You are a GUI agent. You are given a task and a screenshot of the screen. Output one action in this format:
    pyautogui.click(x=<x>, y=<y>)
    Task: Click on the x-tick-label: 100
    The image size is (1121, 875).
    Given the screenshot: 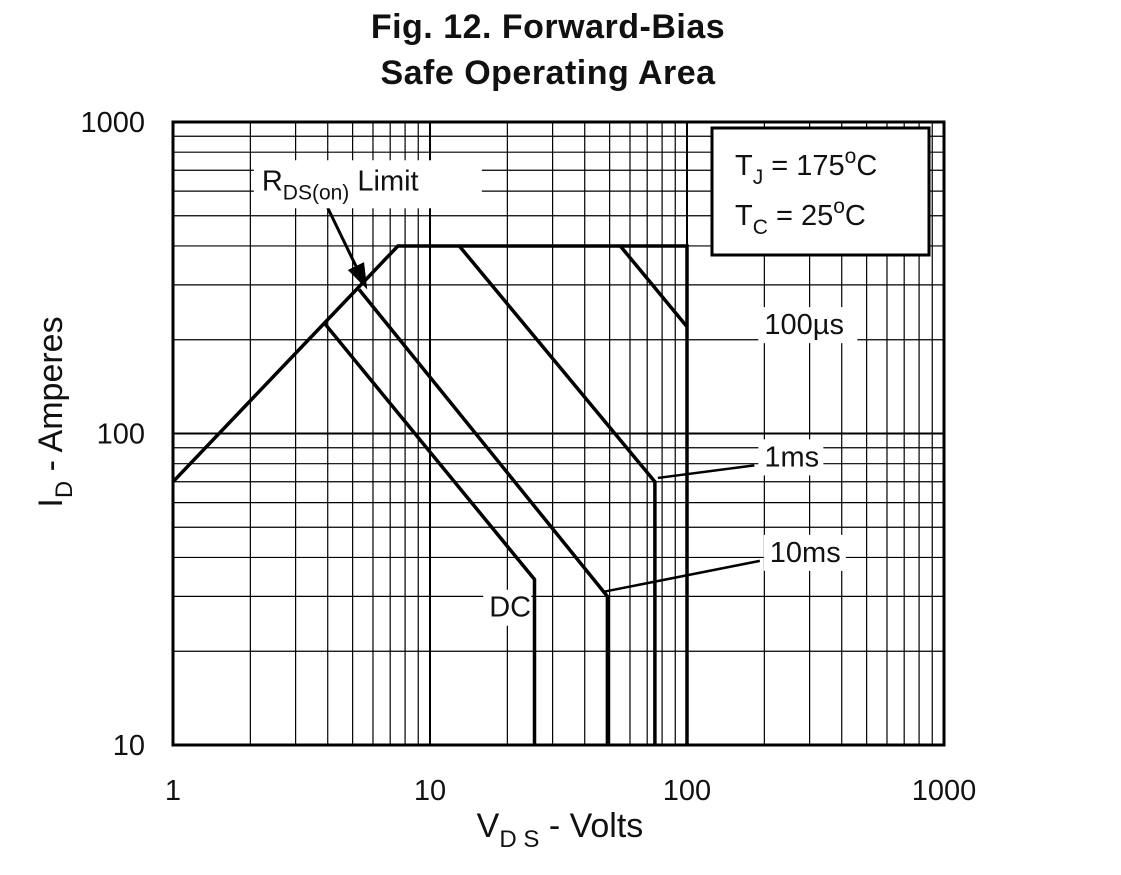 What is the action you would take?
    pyautogui.click(x=687, y=791)
    